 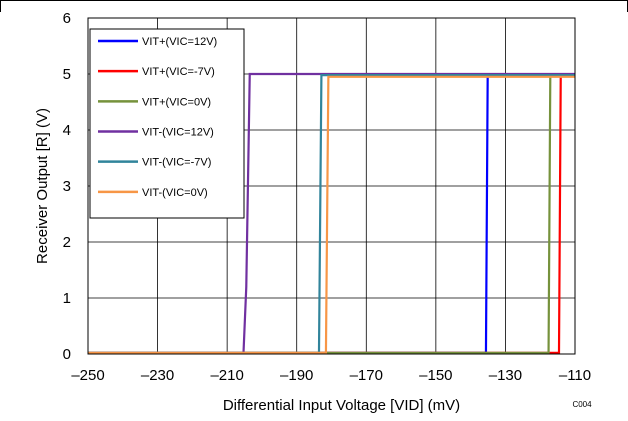 I want to click on legend-label: VIT+(VIC=0V), so click(x=176, y=102).